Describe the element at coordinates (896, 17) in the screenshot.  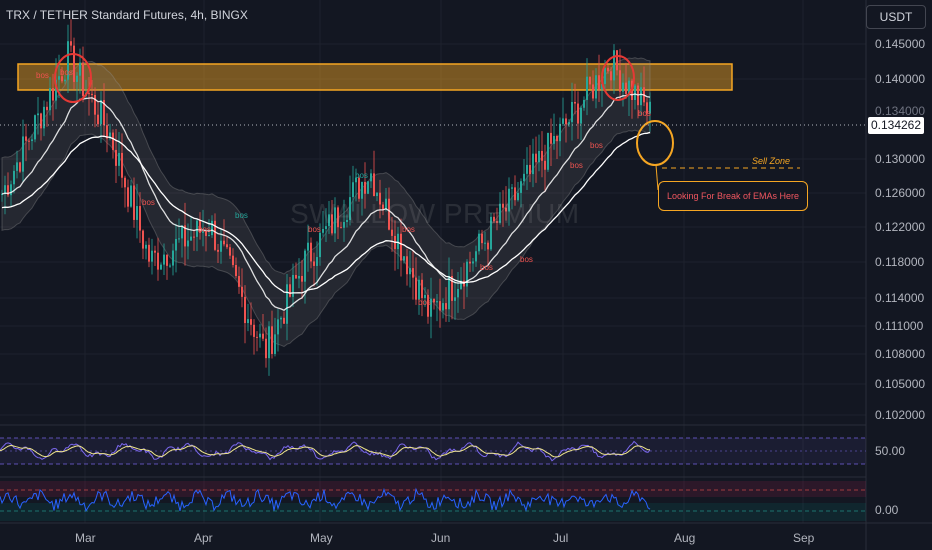
I see `currency-button: USDT` at that location.